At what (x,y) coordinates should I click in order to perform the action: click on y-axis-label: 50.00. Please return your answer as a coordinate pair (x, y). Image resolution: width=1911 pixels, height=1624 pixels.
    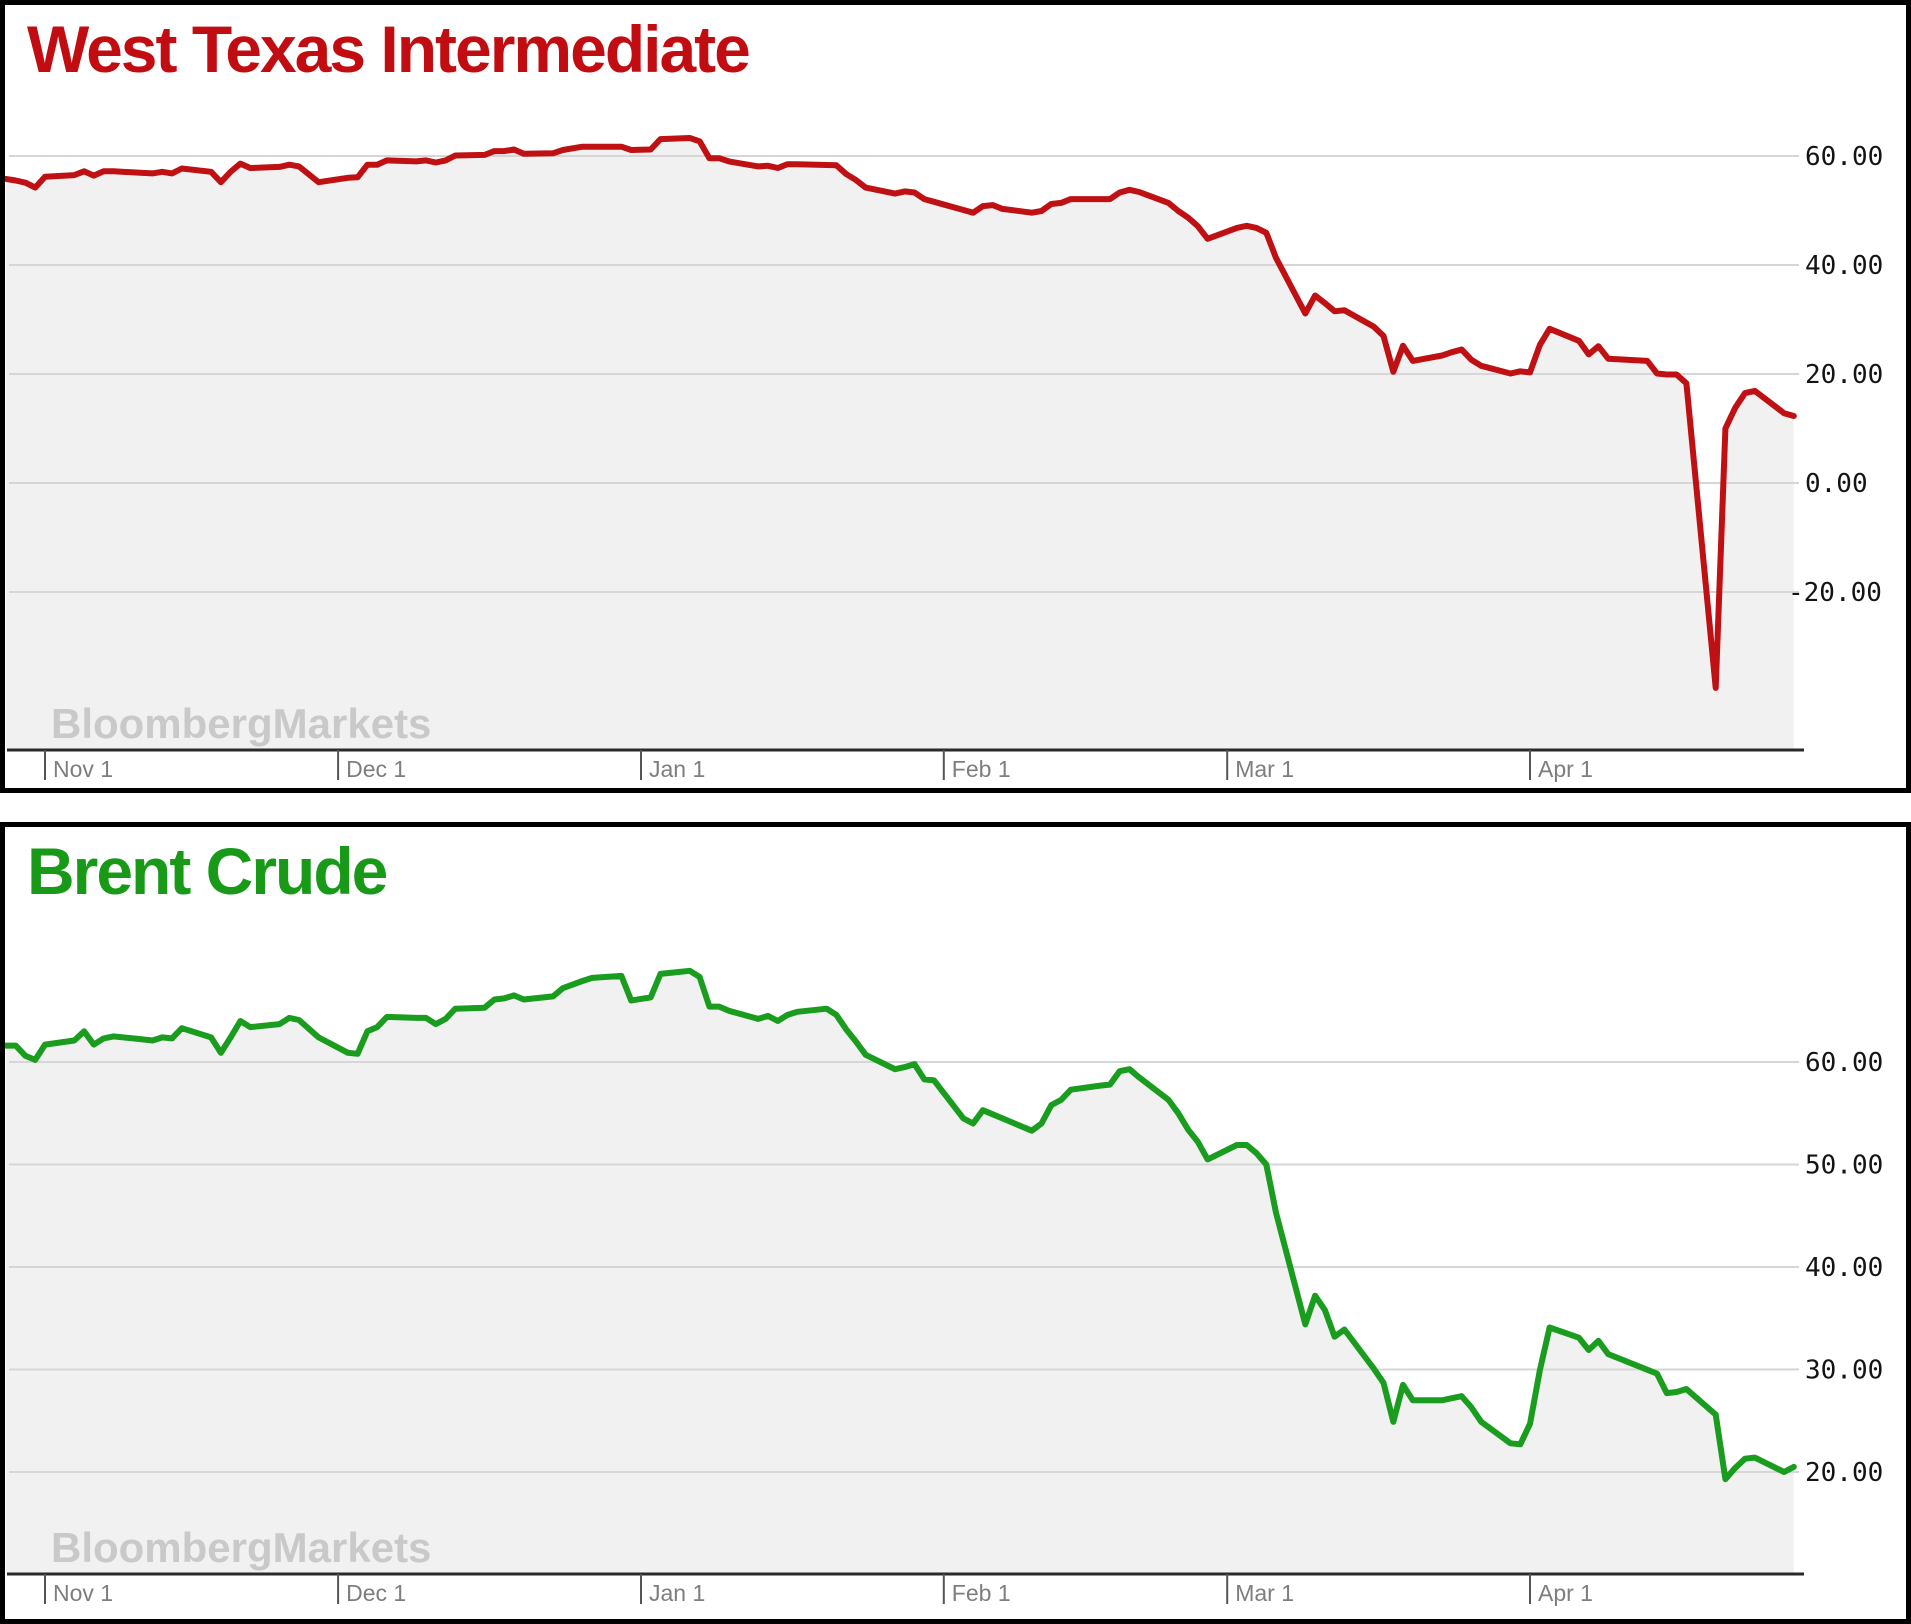
    Looking at the image, I should click on (1844, 1166).